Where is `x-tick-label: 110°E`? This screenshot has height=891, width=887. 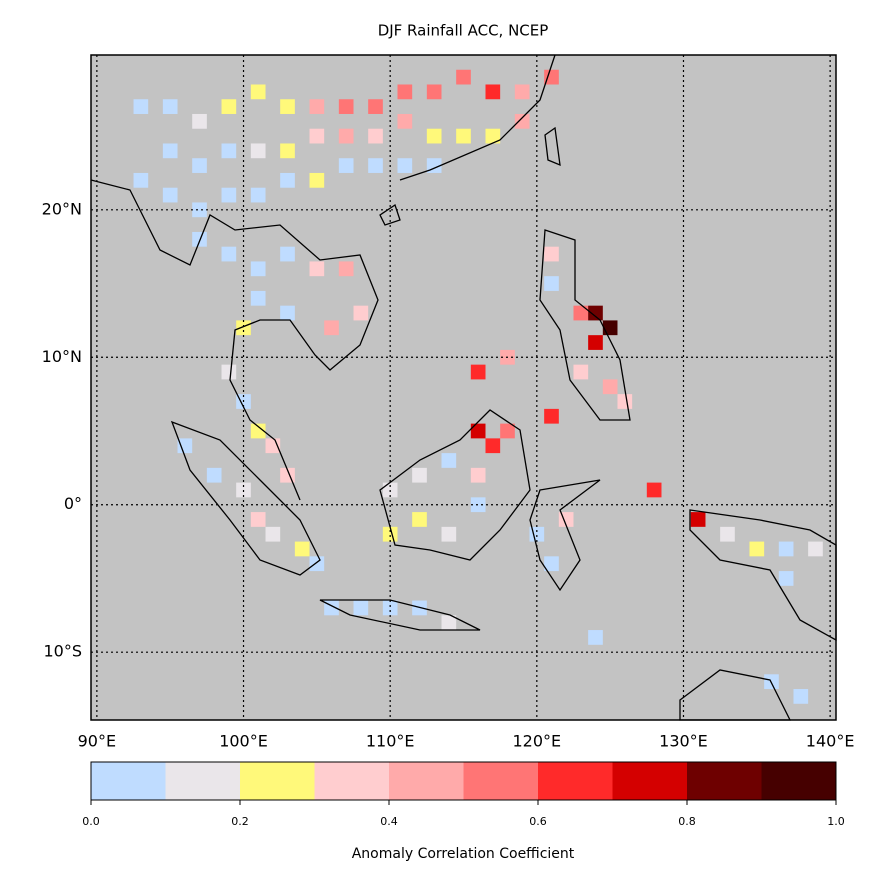 x-tick-label: 110°E is located at coordinates (390, 741).